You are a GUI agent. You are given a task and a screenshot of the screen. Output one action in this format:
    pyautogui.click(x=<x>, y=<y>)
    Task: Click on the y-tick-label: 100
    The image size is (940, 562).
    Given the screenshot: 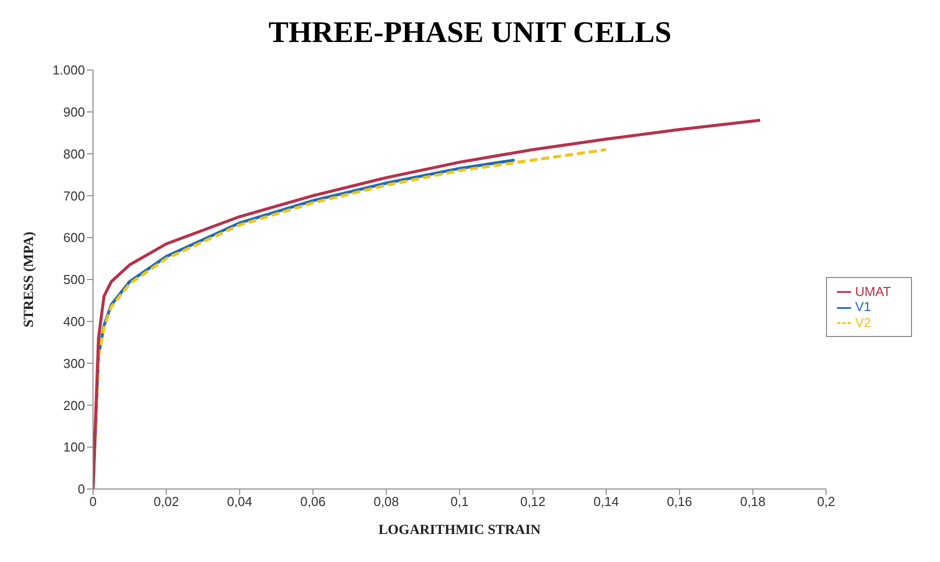 What is the action you would take?
    pyautogui.click(x=74, y=447)
    